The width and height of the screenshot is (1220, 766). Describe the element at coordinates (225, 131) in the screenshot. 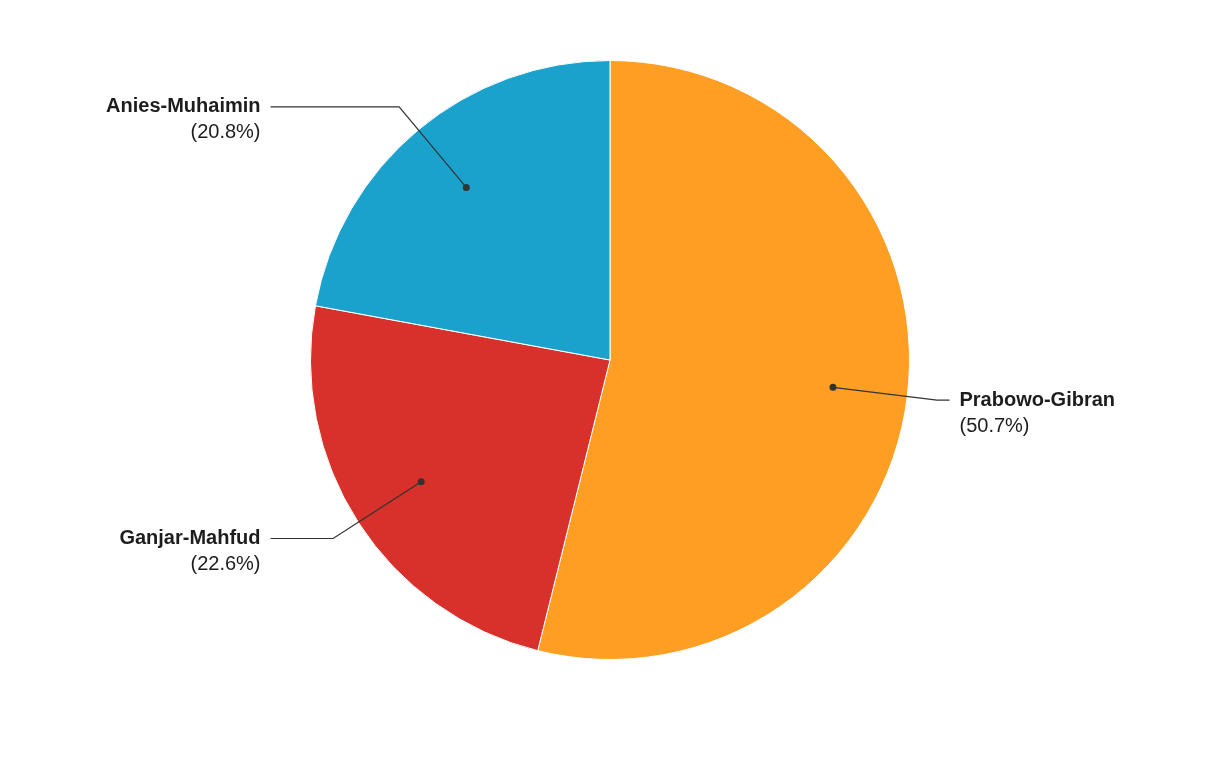

I see `data-label: (20.8%)` at that location.